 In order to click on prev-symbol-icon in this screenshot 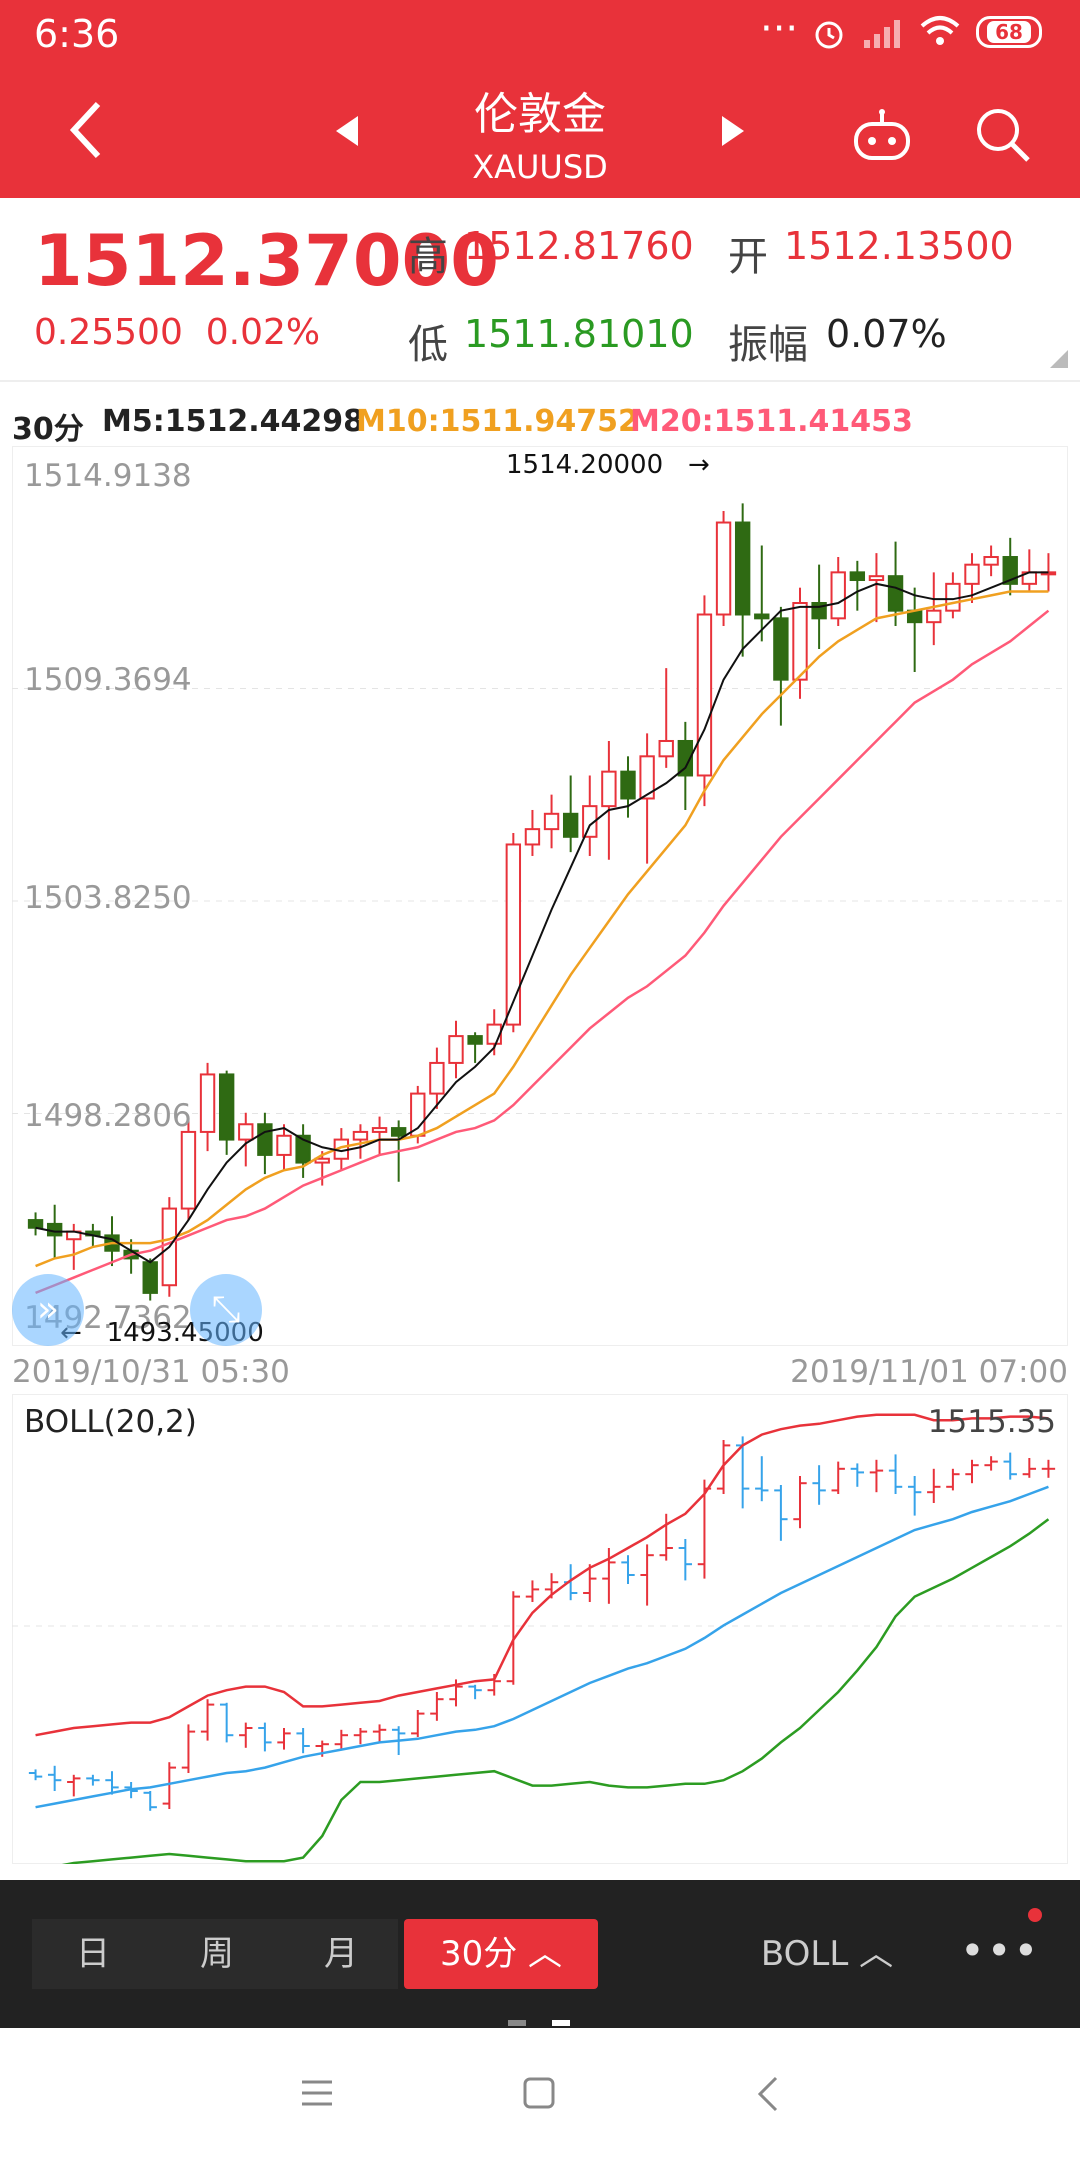, I will do `click(347, 131)`.